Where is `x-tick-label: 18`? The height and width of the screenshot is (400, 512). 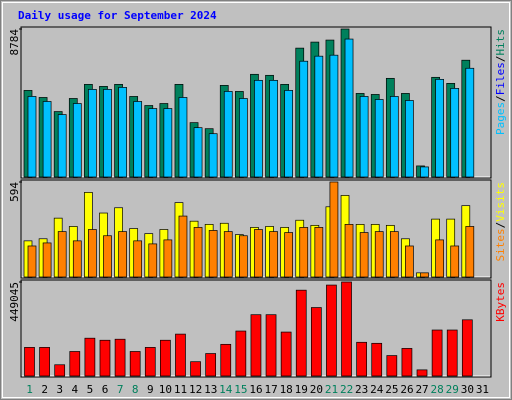 x-tick-label: 18 is located at coordinates (286, 389).